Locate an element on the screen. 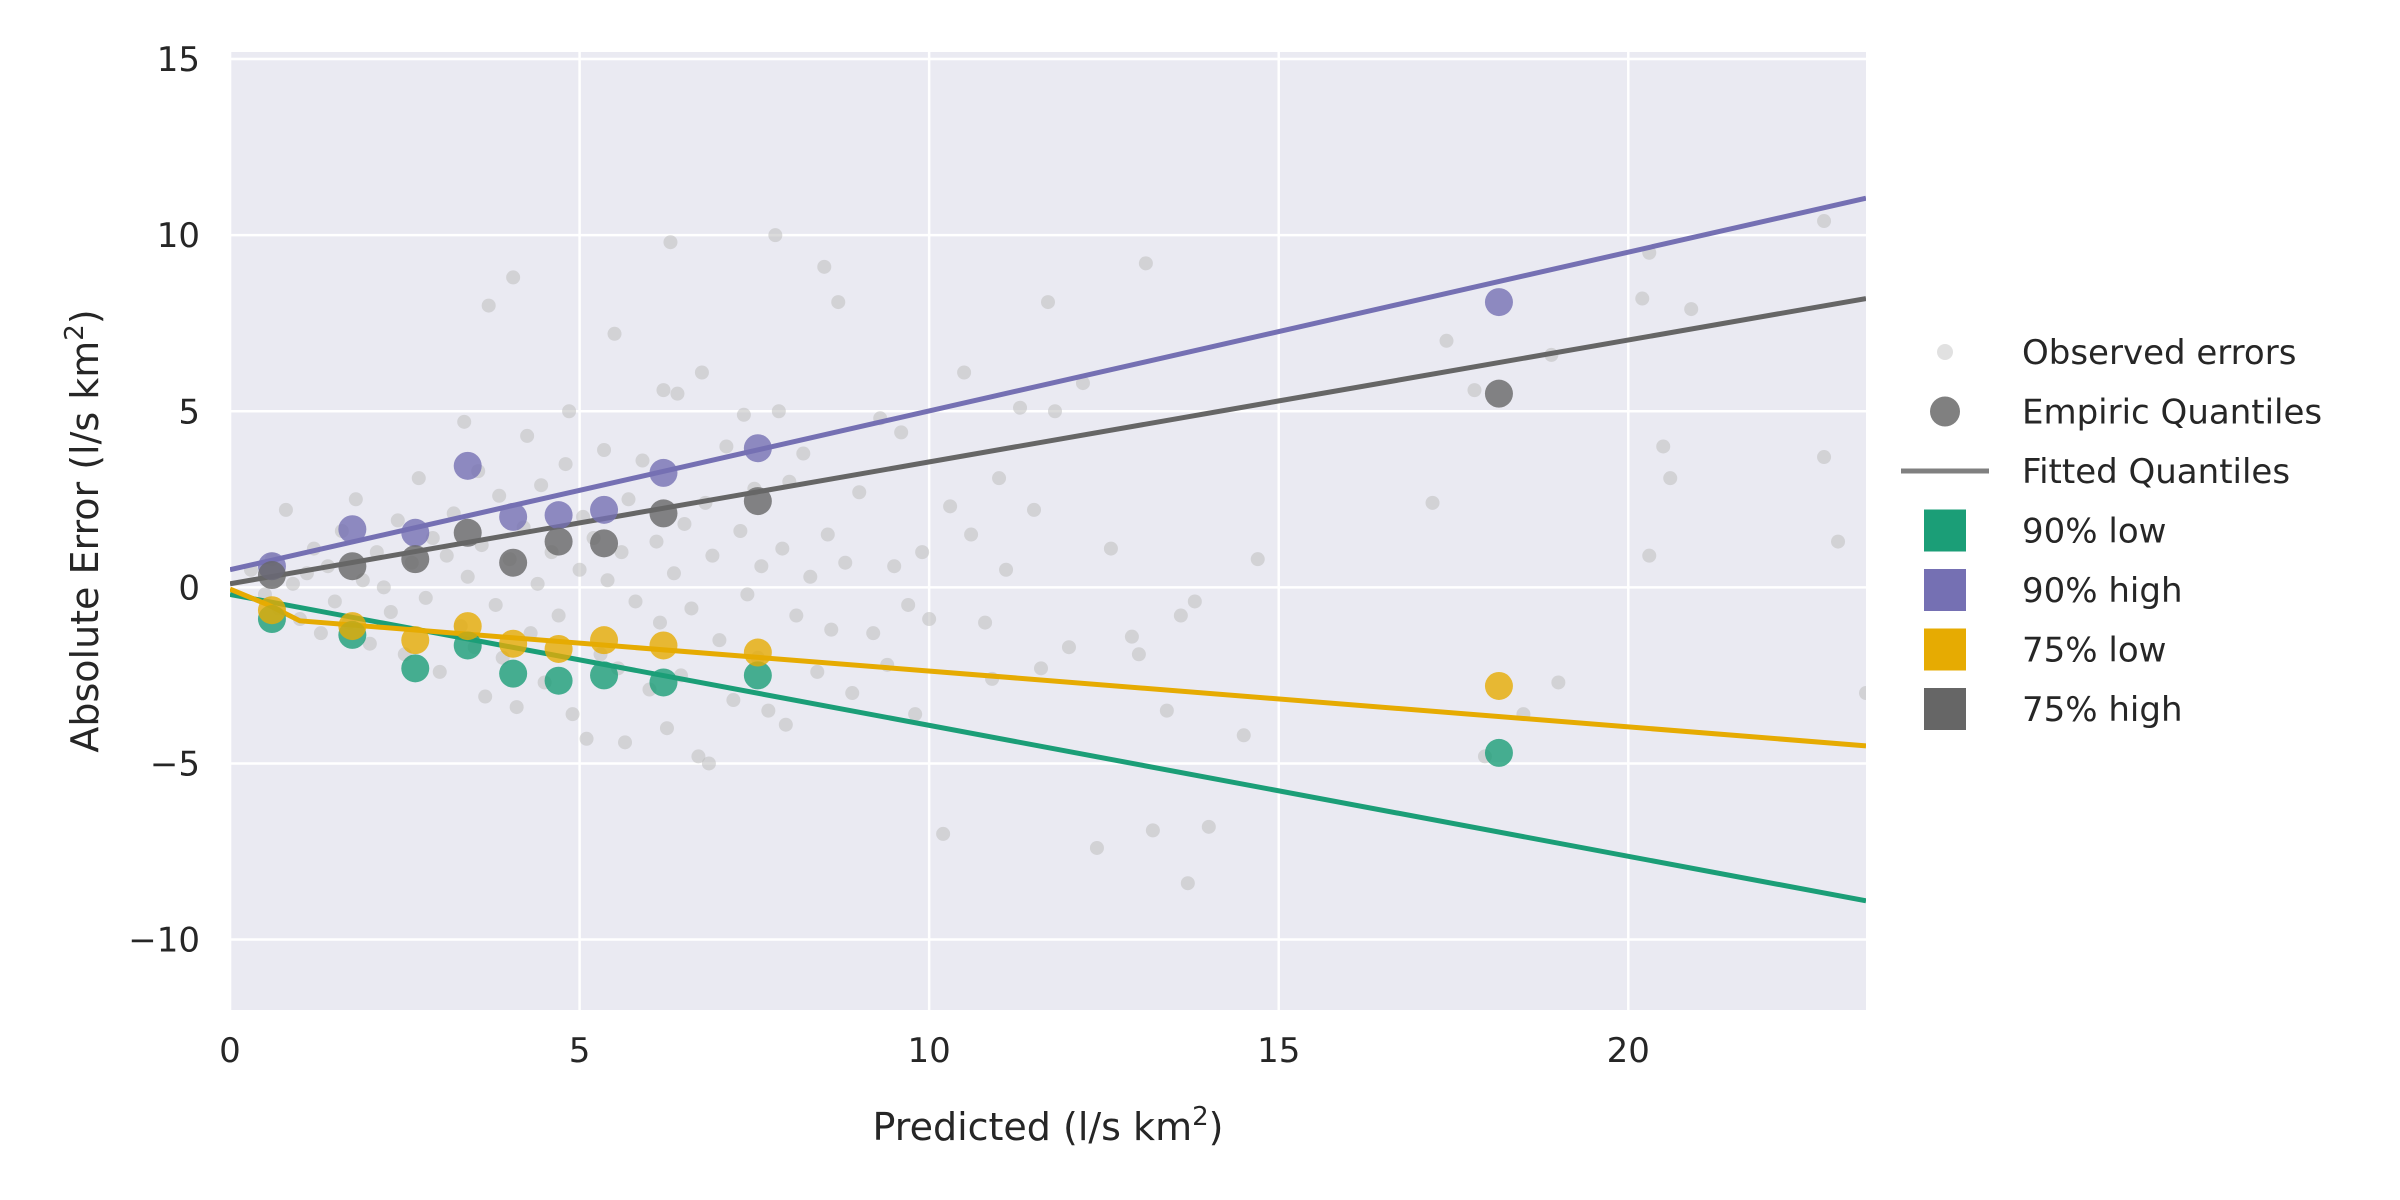 This screenshot has width=2400, height=1200. y-tick-label: −10 is located at coordinates (164, 941).